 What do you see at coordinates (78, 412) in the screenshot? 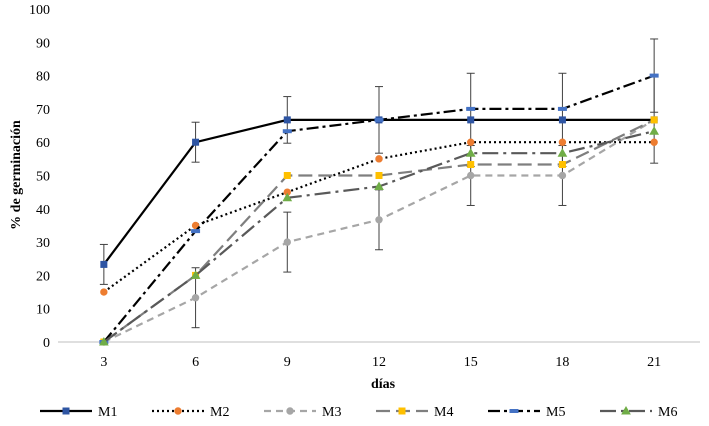
I see `legend-item-m1: M1` at bounding box center [78, 412].